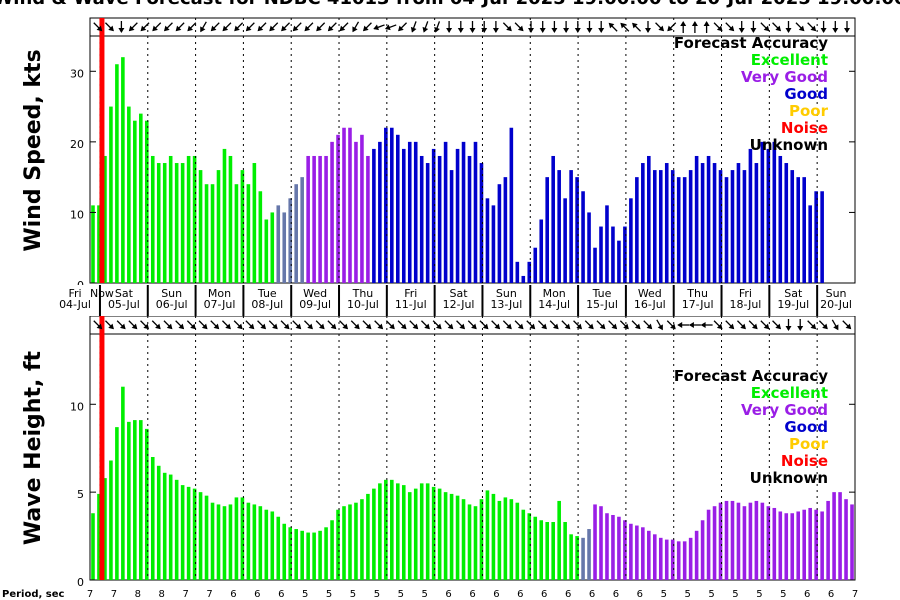  What do you see at coordinates (124, 304) in the screenshot?
I see `day-label-date: 05-Jul` at bounding box center [124, 304].